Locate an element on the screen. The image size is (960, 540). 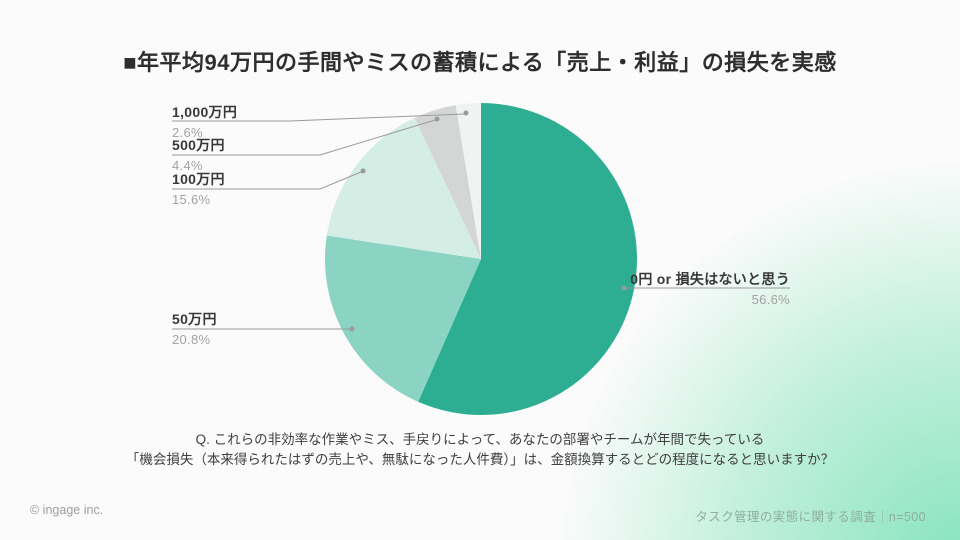
pie-label-name: 50万円 is located at coordinates (194, 319).